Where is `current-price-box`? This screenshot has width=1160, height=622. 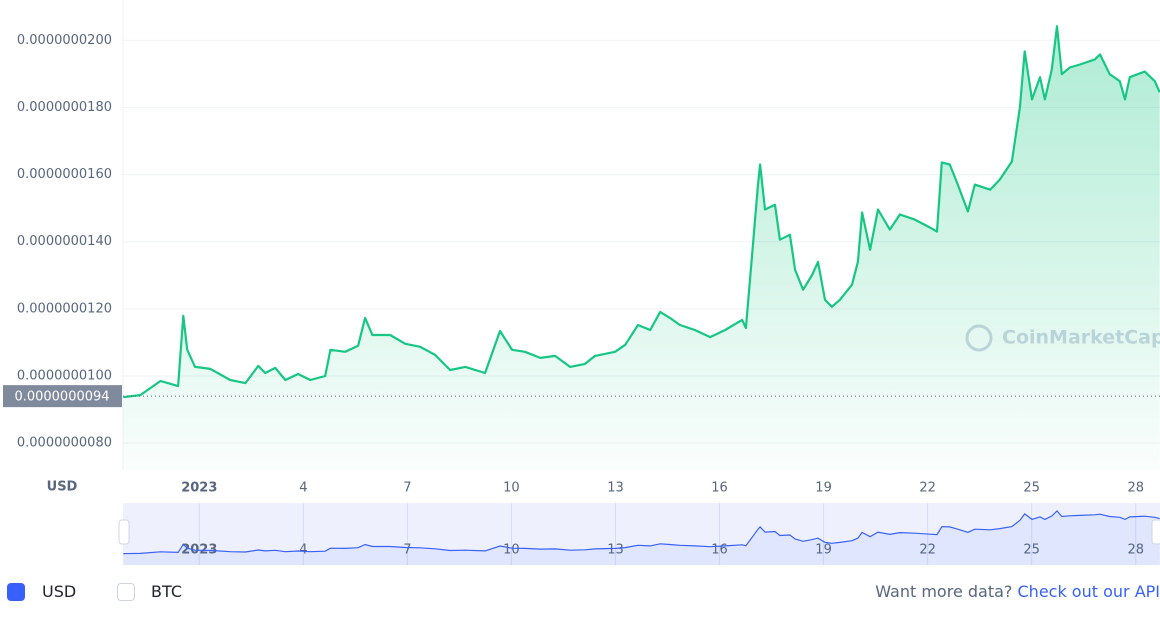 current-price-box is located at coordinates (62, 396).